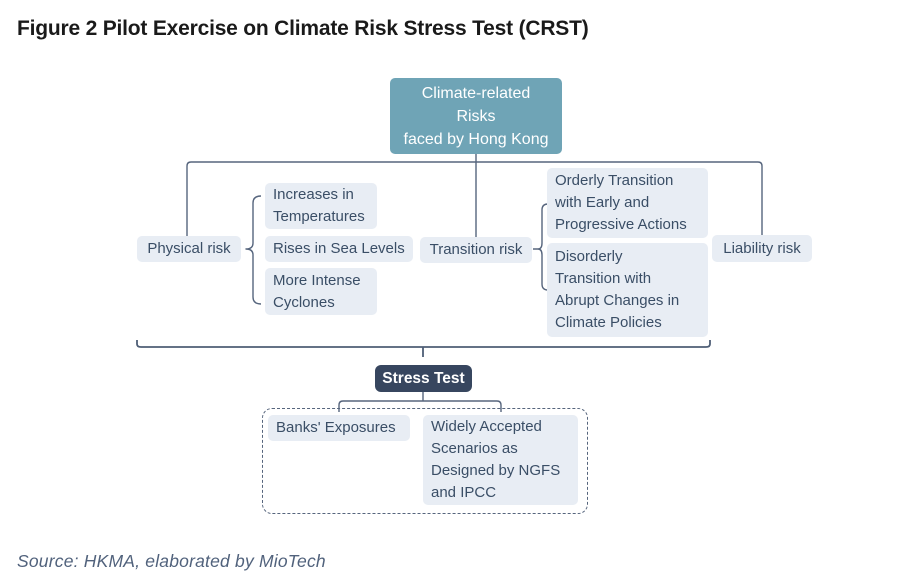 Image resolution: width=912 pixels, height=582 pixels. Describe the element at coordinates (339, 249) in the screenshot. I see `node-rises-sea-levels: Rises in Sea Levels` at that location.